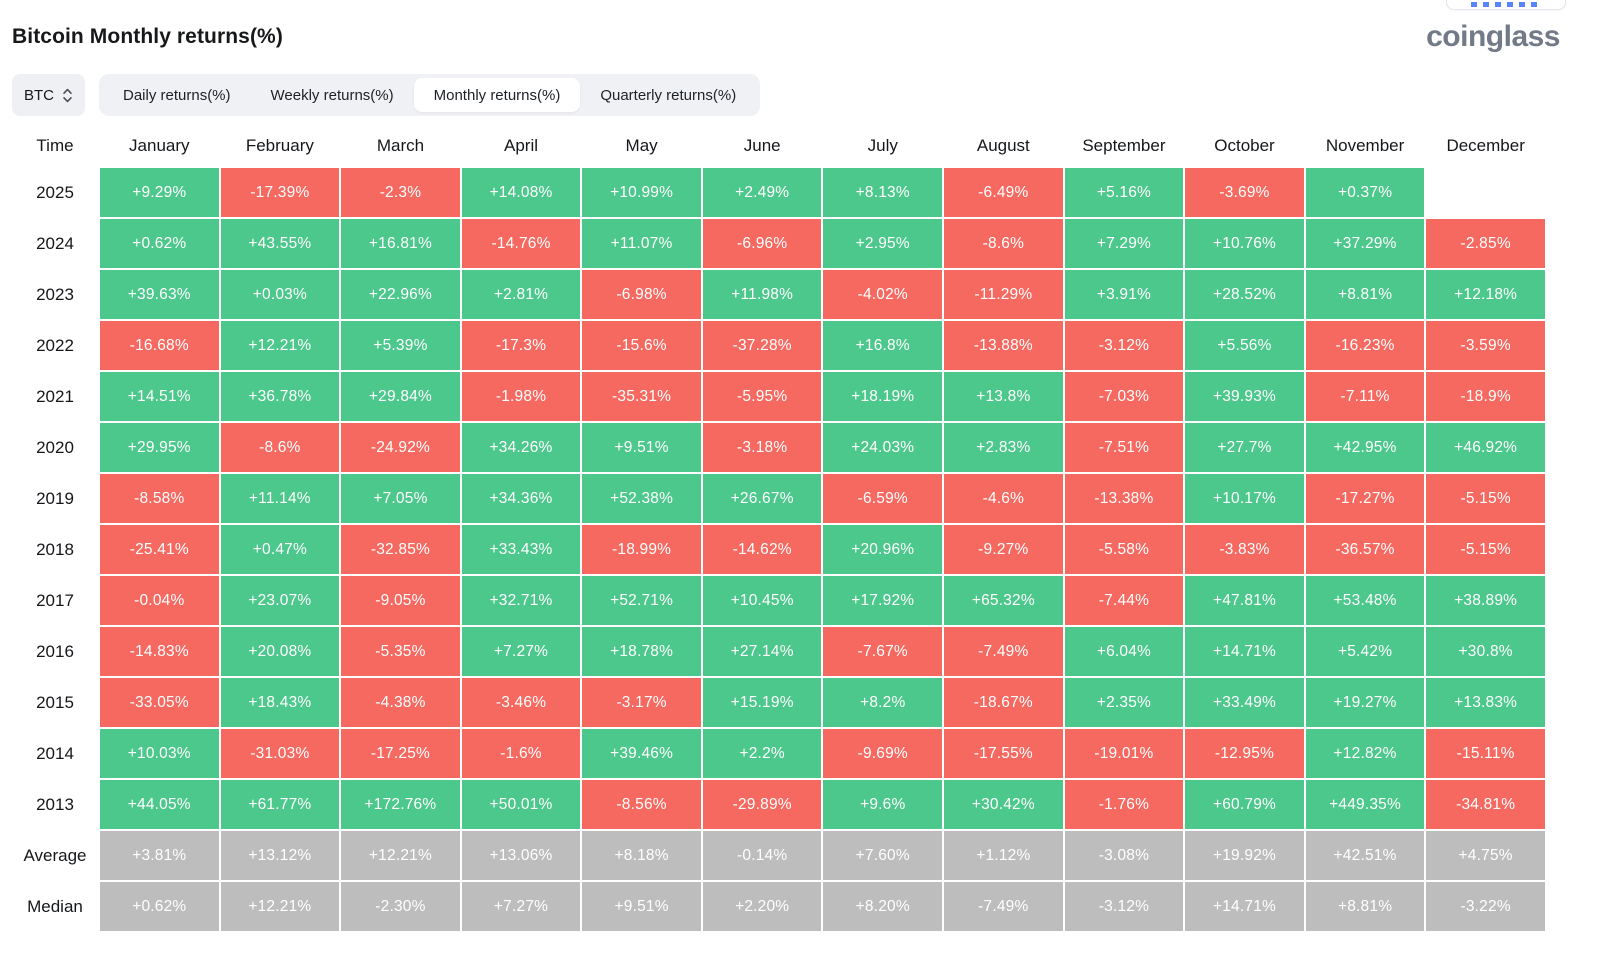 This screenshot has height=973, width=1600. Describe the element at coordinates (883, 906) in the screenshot. I see `return-cell: +8.20%` at that location.